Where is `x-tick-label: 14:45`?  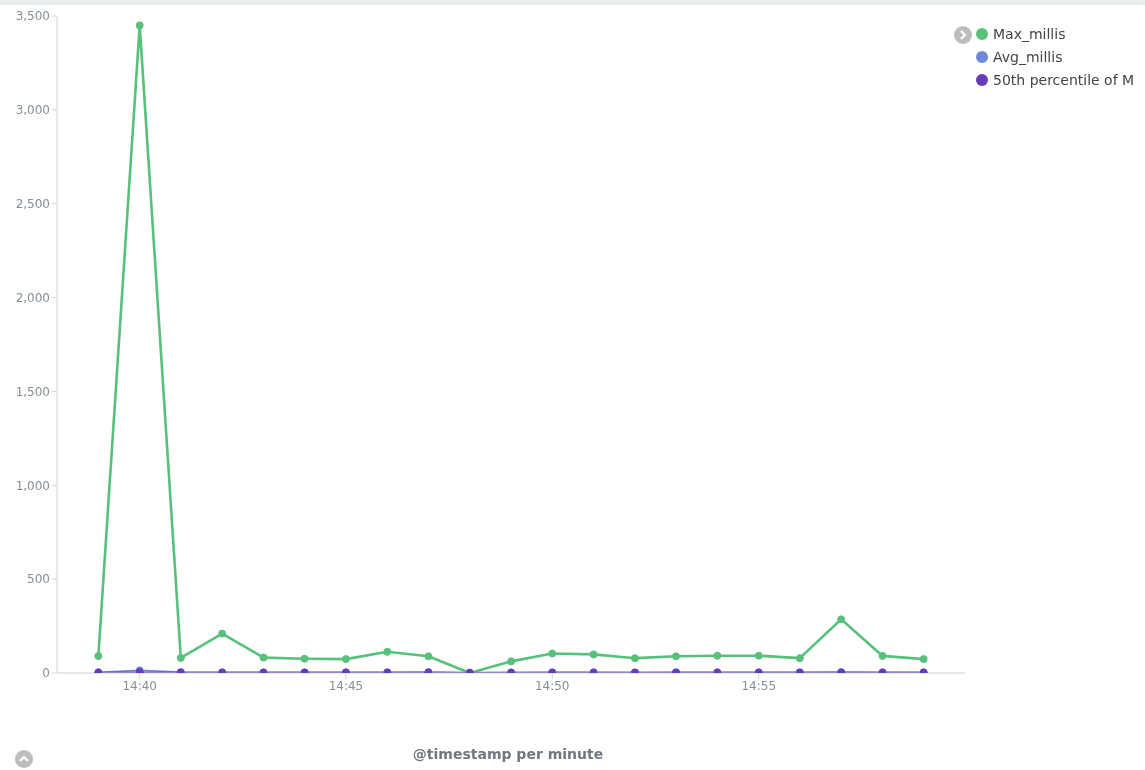
x-tick-label: 14:45 is located at coordinates (346, 685).